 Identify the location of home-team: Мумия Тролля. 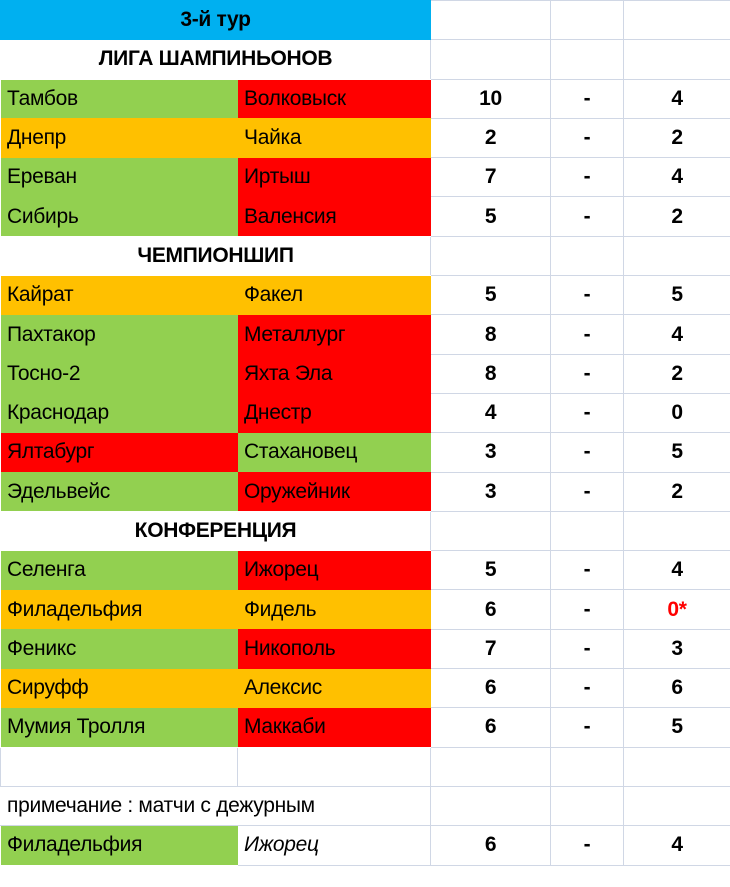
(119, 727).